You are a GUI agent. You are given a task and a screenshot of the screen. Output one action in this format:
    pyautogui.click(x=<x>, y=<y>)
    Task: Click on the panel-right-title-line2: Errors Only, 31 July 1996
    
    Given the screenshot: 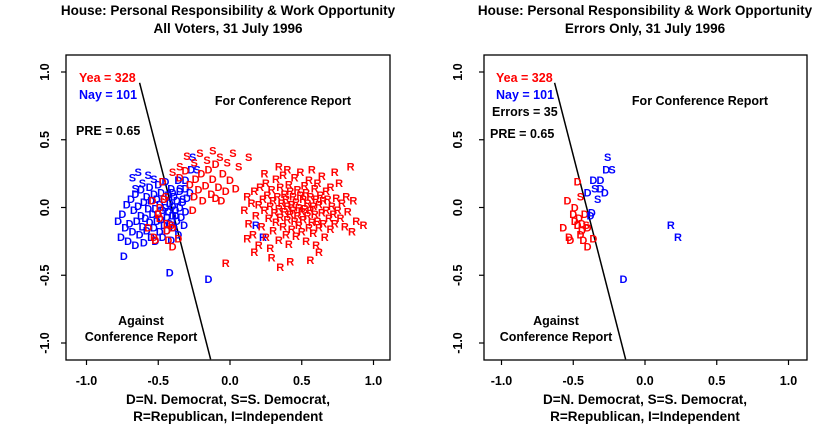 What is the action you would take?
    pyautogui.click(x=645, y=28)
    